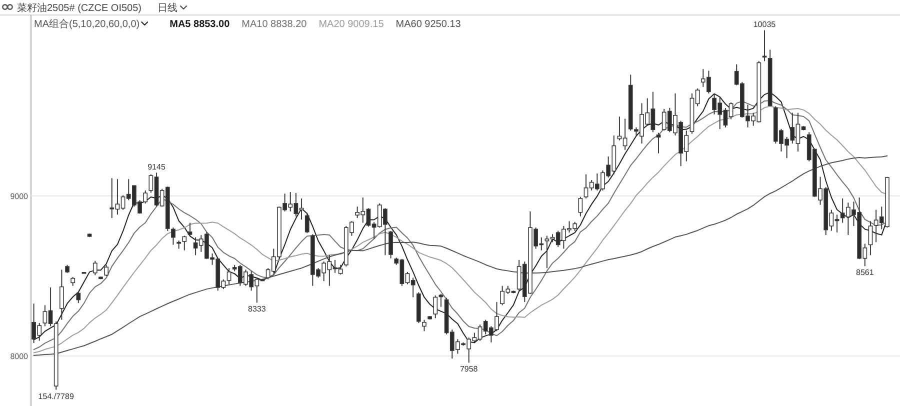 This screenshot has height=406, width=900. I want to click on legend-title: MA组合(5,10,20,60,0,0), so click(87, 24).